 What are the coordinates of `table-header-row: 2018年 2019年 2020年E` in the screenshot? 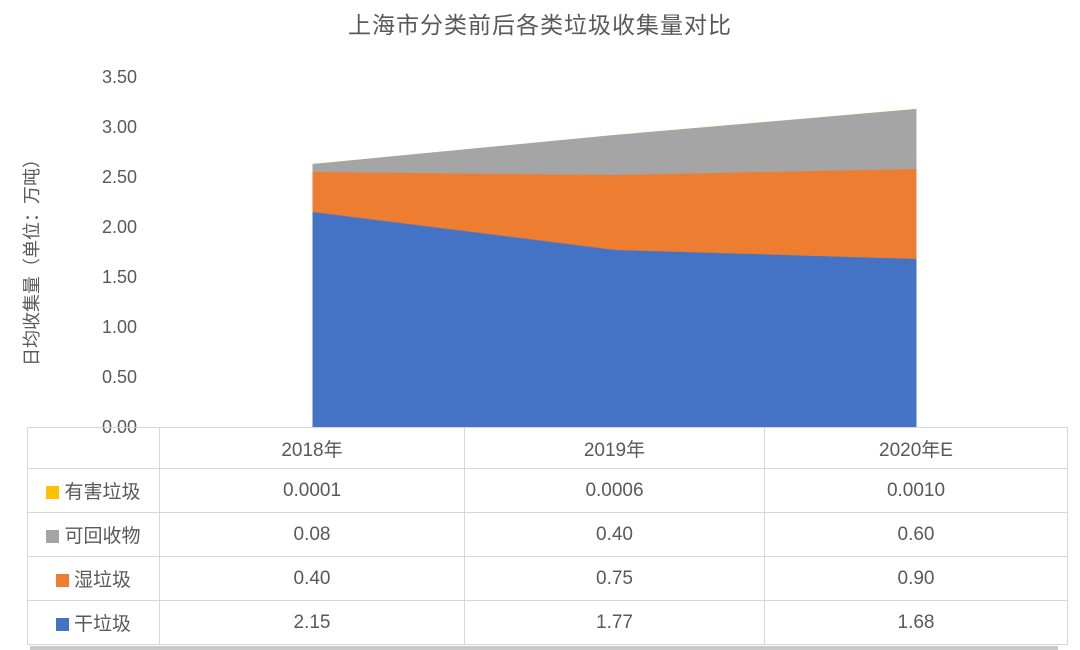 It's located at (547, 448).